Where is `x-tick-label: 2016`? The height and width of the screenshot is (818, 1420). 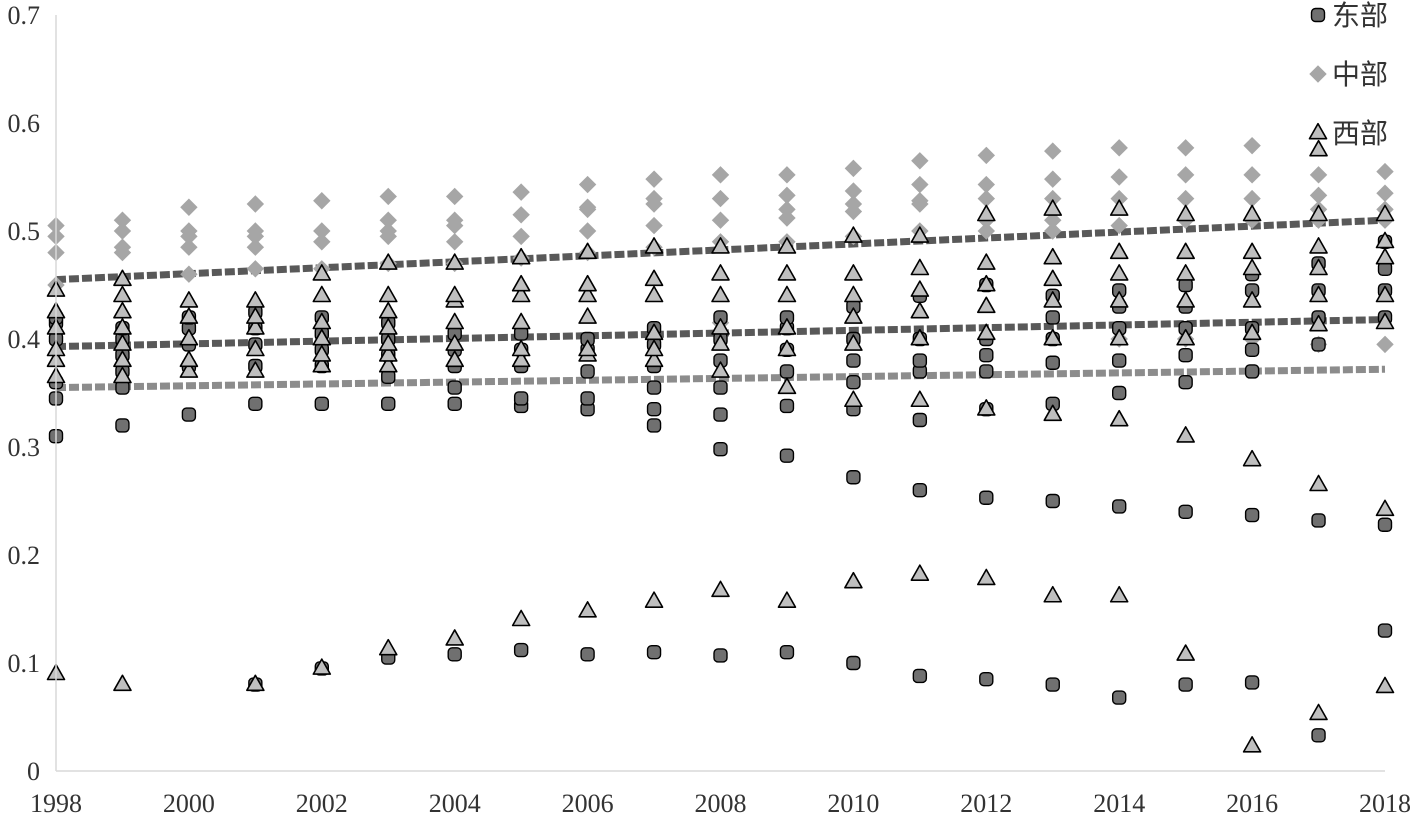 x-tick-label: 2016 is located at coordinates (1252, 803).